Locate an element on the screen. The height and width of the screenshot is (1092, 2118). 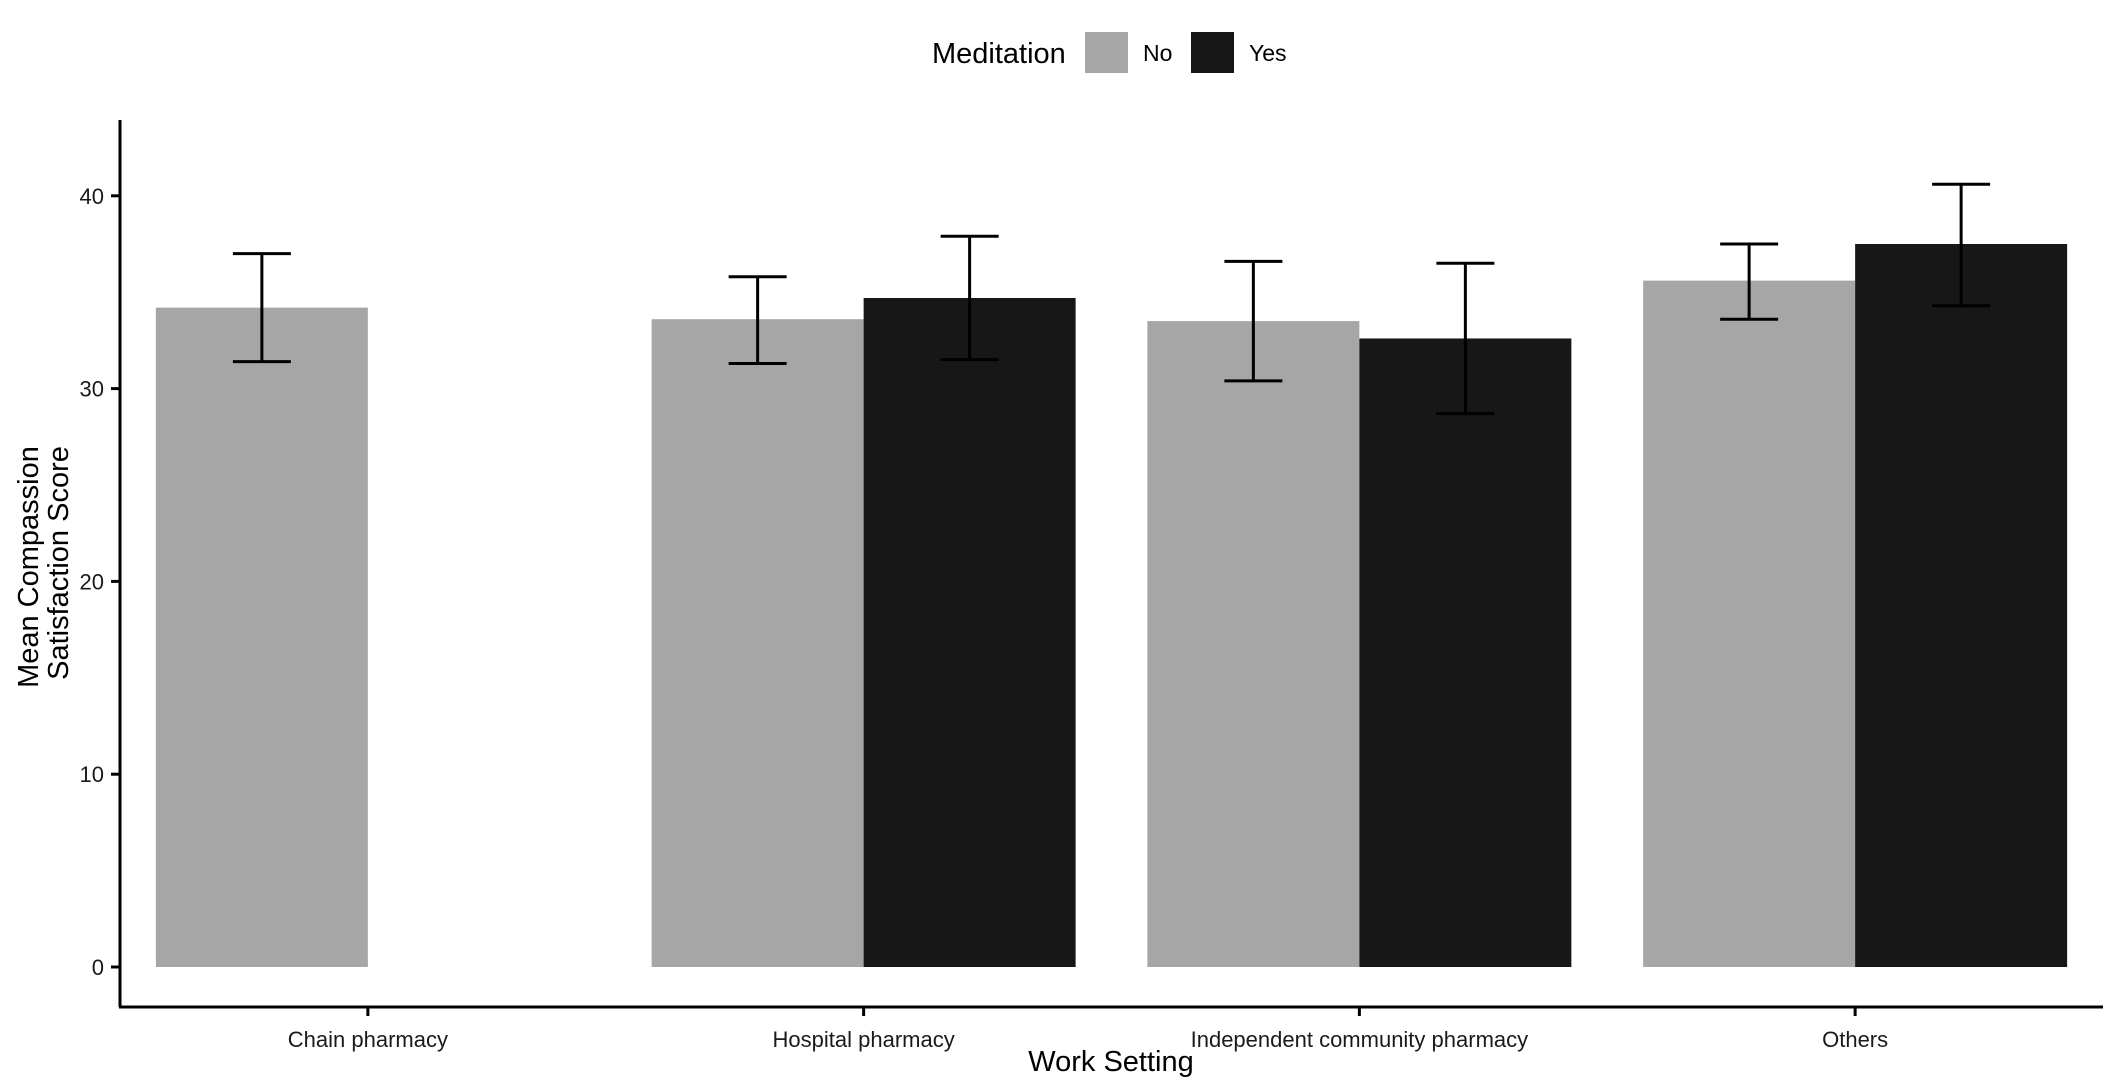
y-axis-ticks: 0 10 20 30 40 is located at coordinates (100, 582).